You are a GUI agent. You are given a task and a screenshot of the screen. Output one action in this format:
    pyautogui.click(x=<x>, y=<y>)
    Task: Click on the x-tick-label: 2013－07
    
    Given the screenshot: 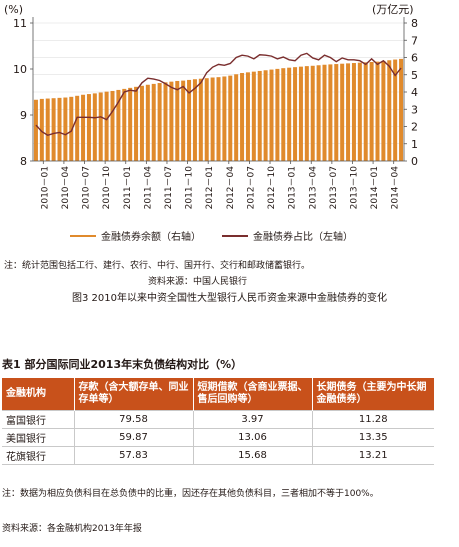 What is the action you would take?
    pyautogui.click(x=334, y=187)
    